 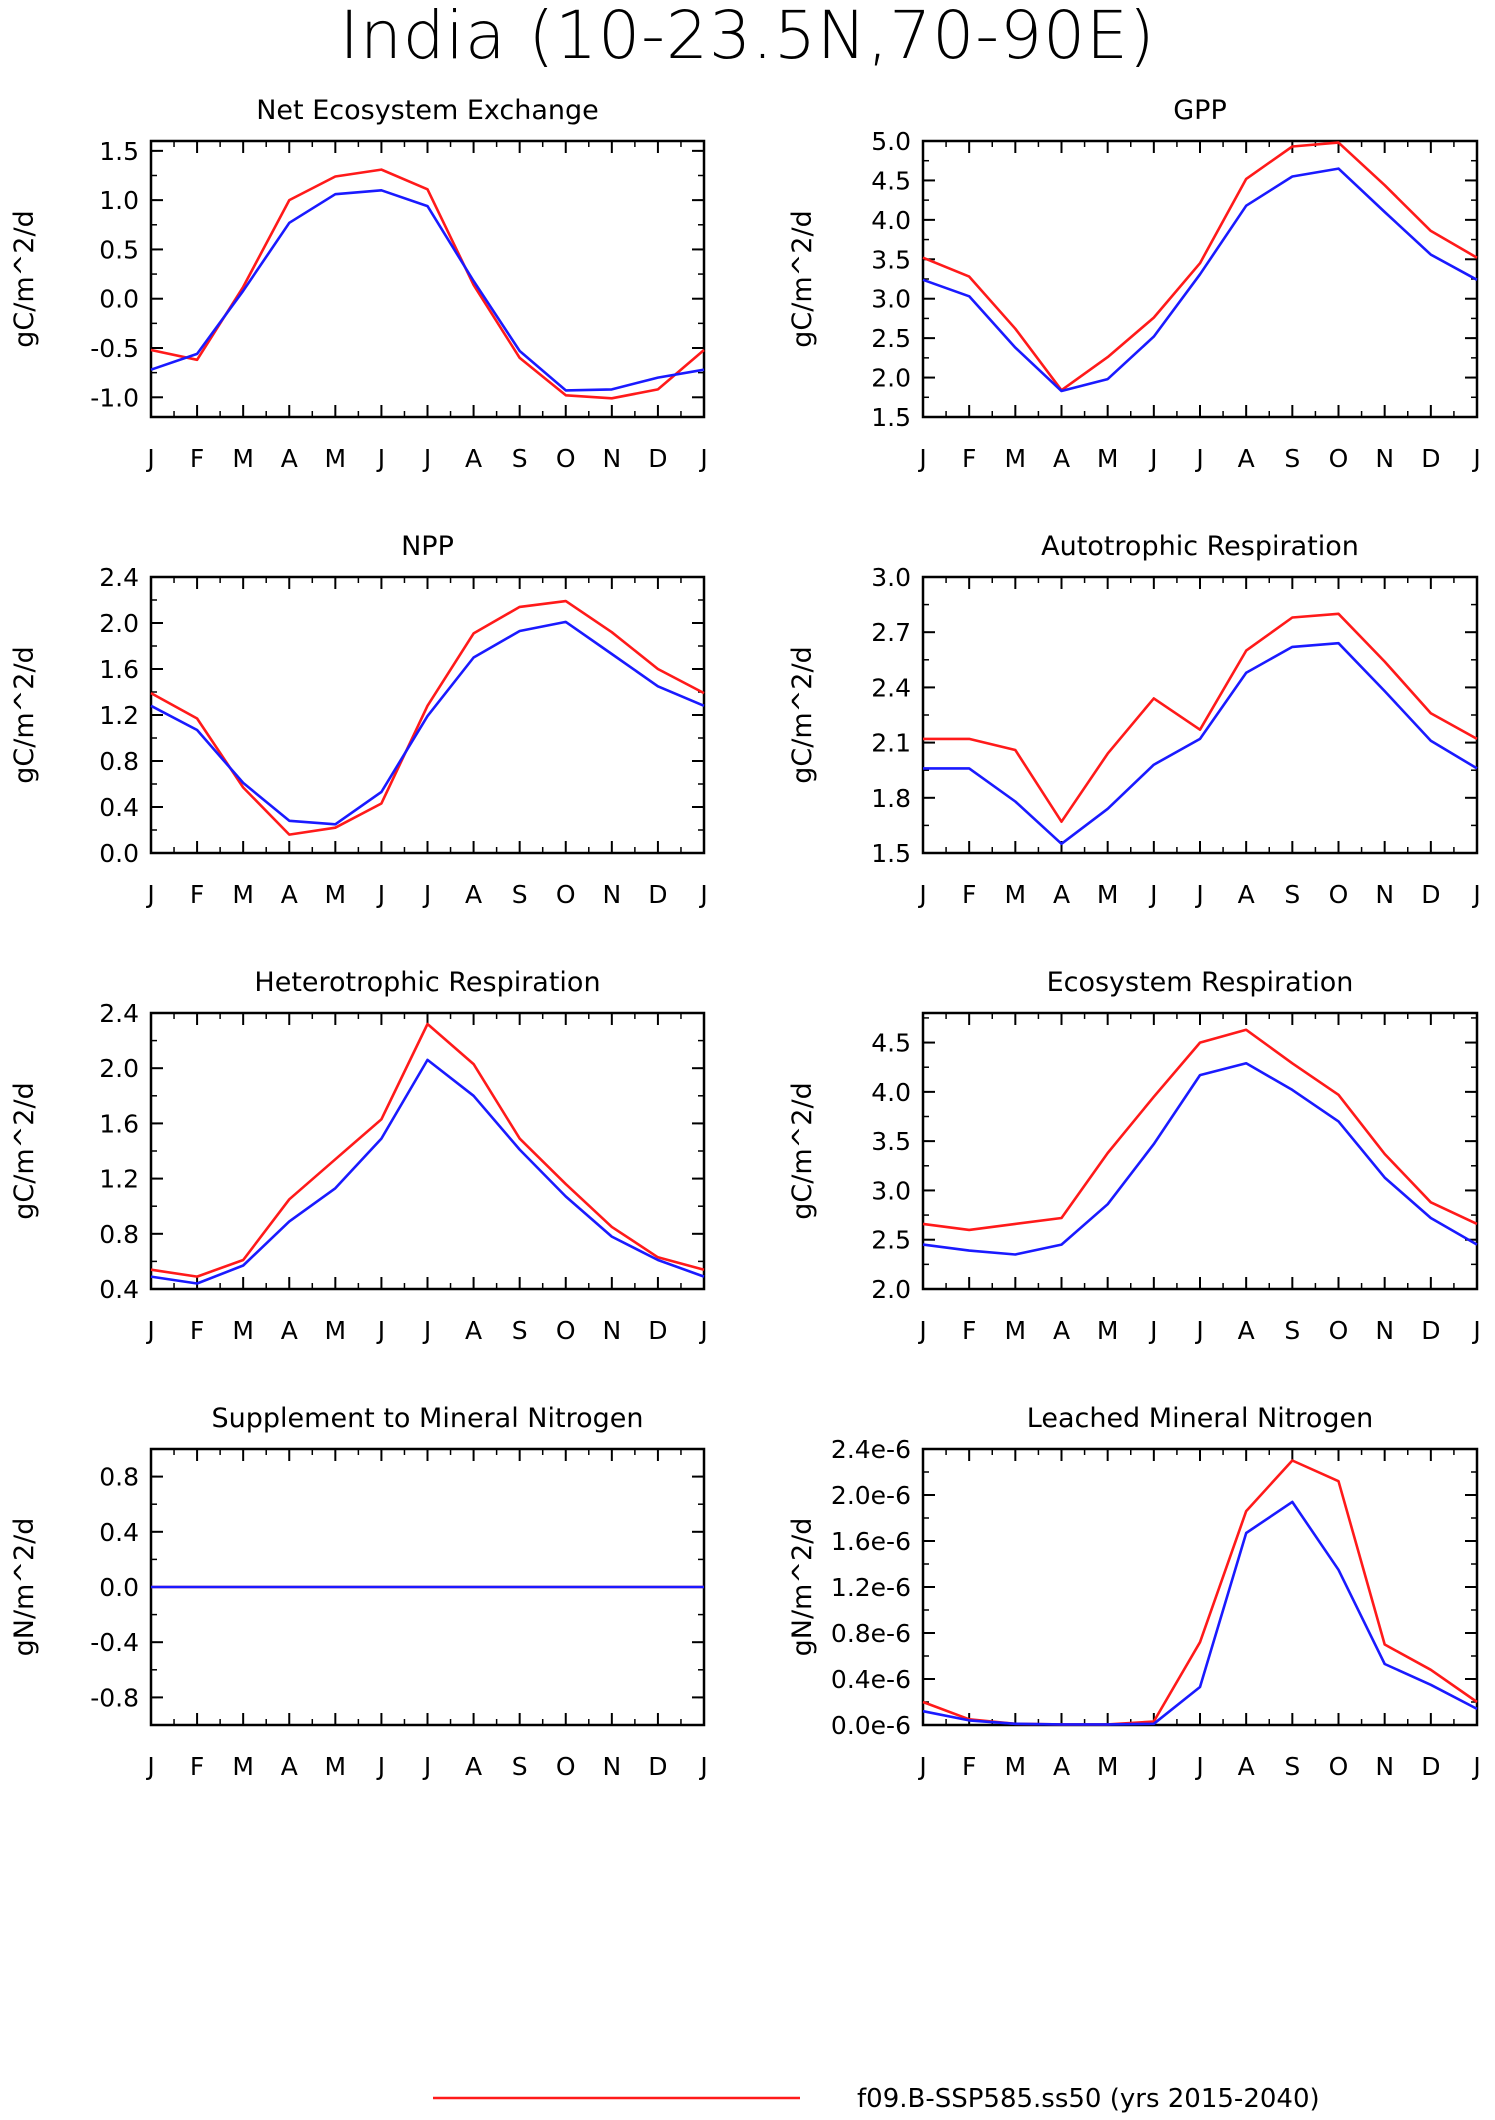 What do you see at coordinates (114, 1642) in the screenshot?
I see `y-tick-label: -0.4` at bounding box center [114, 1642].